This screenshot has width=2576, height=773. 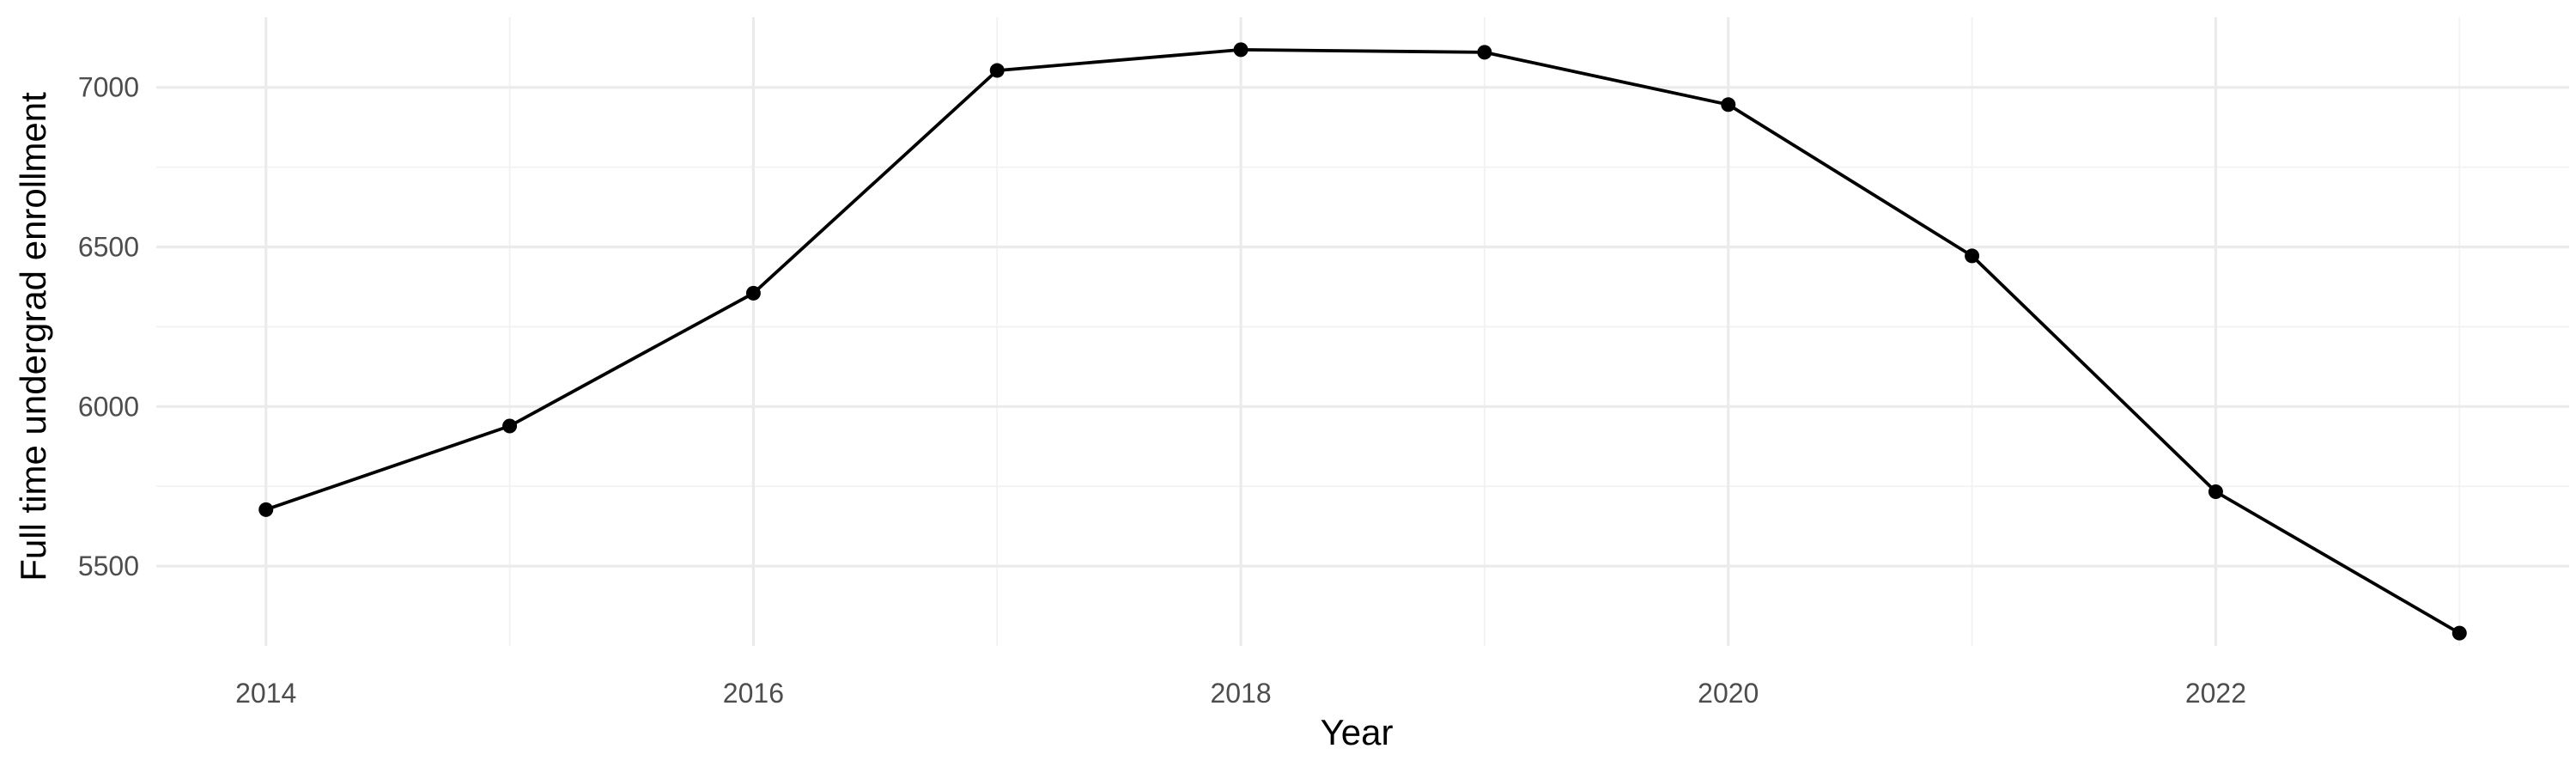 I want to click on x-tick-label: 2014, so click(x=265, y=693).